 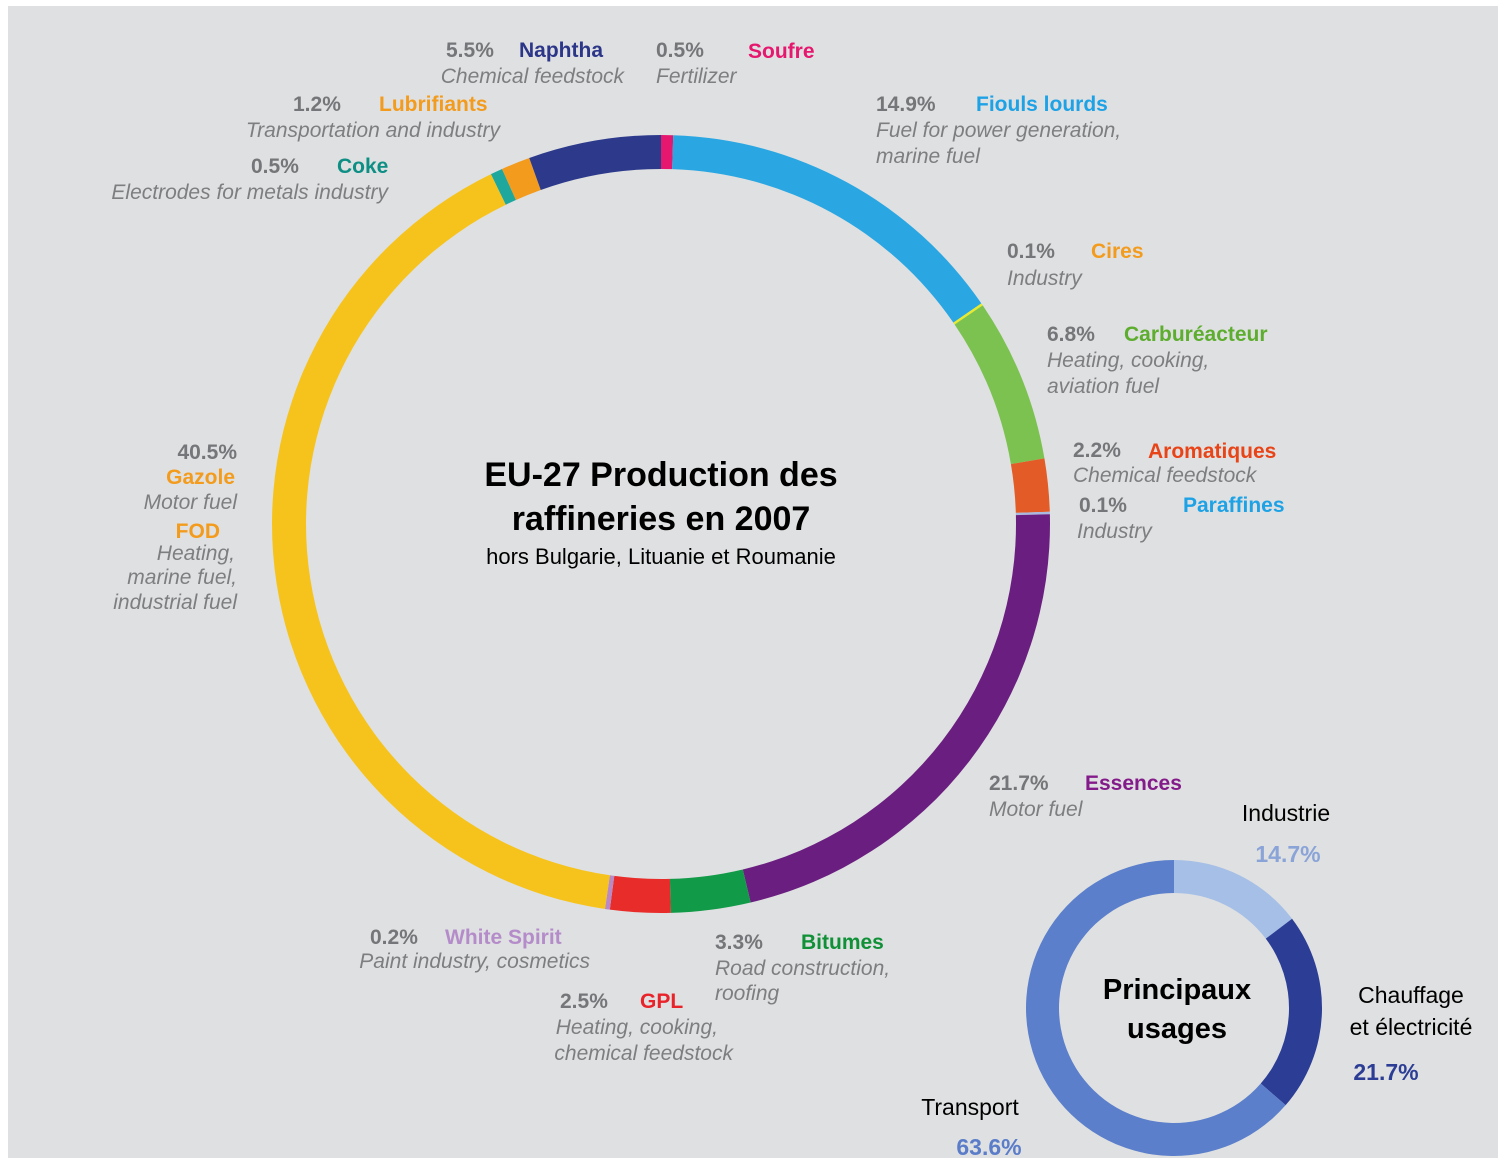 What do you see at coordinates (1196, 334) in the screenshot?
I see `name-carbureacteur: Carburéacteur` at bounding box center [1196, 334].